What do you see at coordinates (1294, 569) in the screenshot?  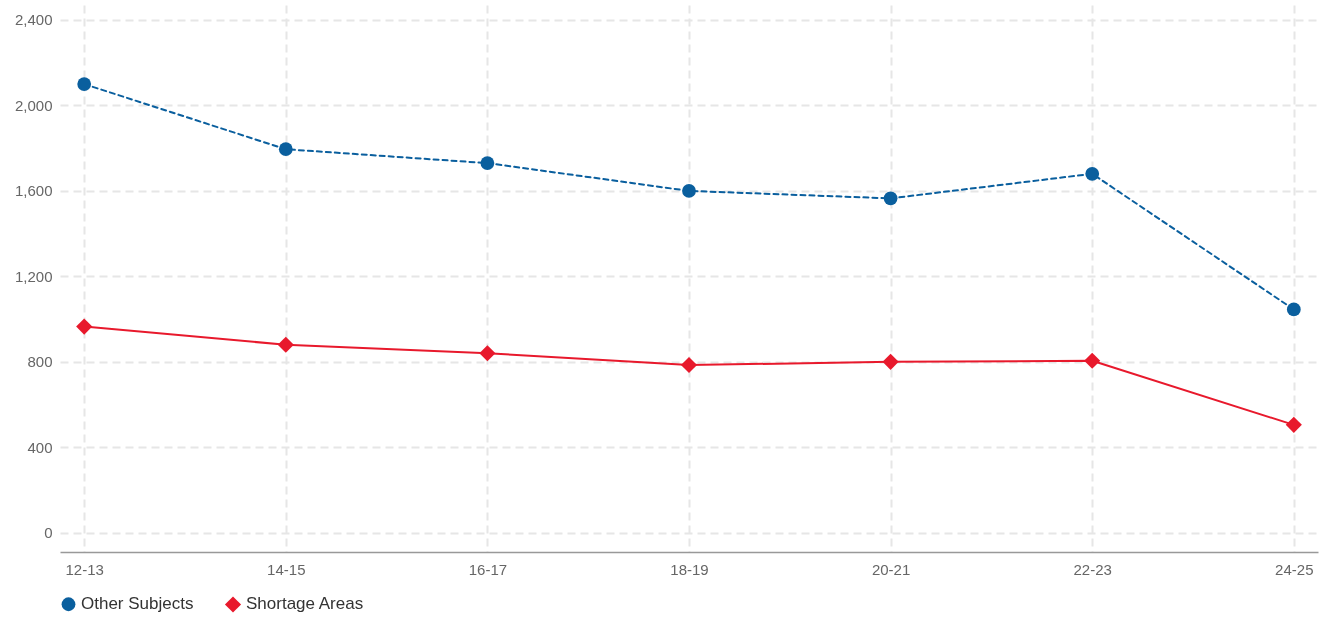 I see `x-tick-label: 24-25` at bounding box center [1294, 569].